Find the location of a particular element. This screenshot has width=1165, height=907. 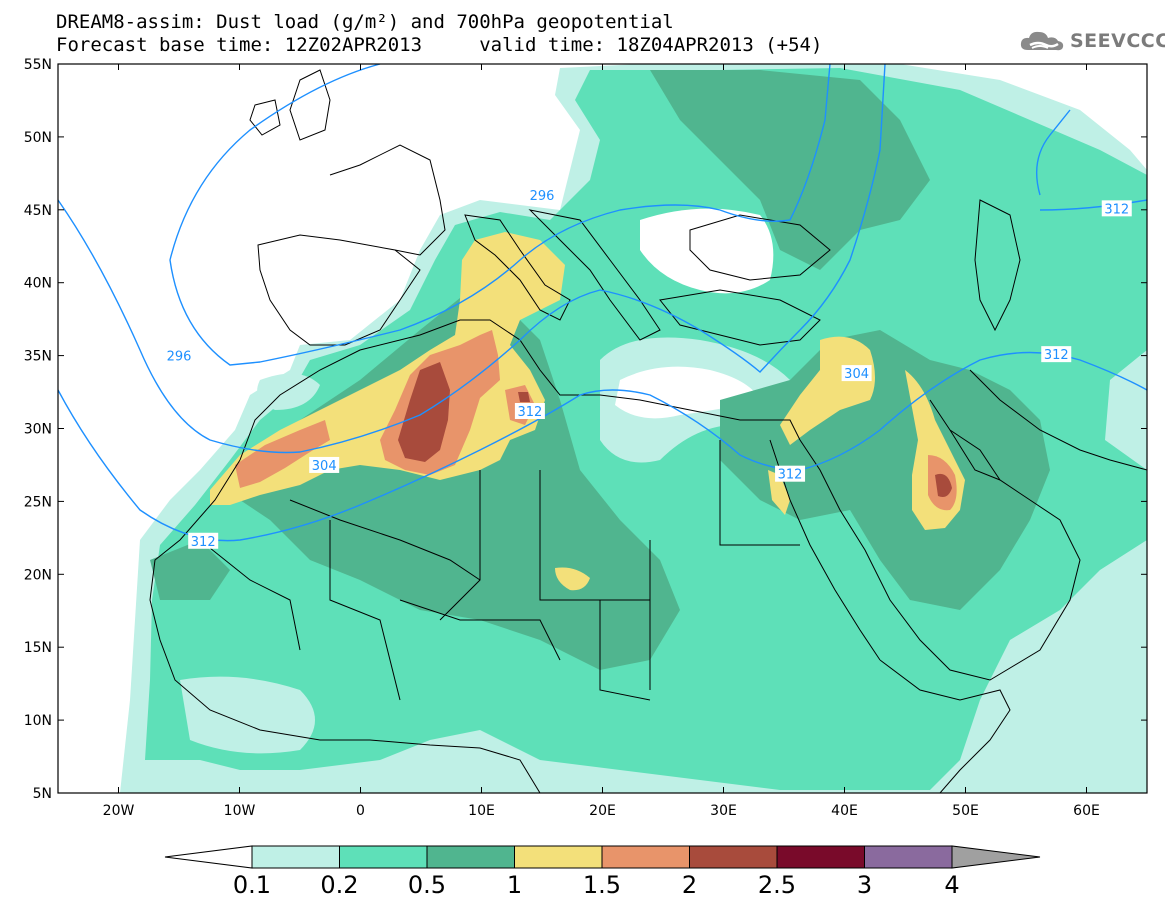

lon-label: 10W is located at coordinates (240, 811).